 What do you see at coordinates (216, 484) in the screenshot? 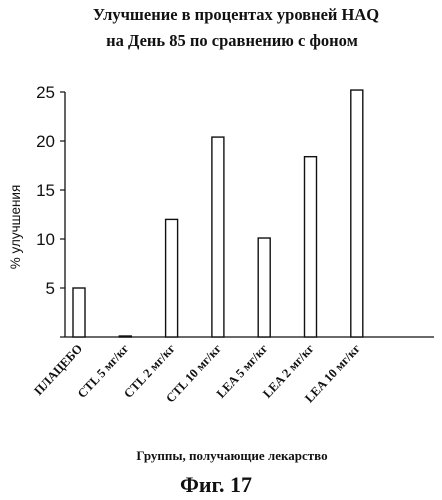
I see `figure-caption: Фиг. 17` at bounding box center [216, 484].